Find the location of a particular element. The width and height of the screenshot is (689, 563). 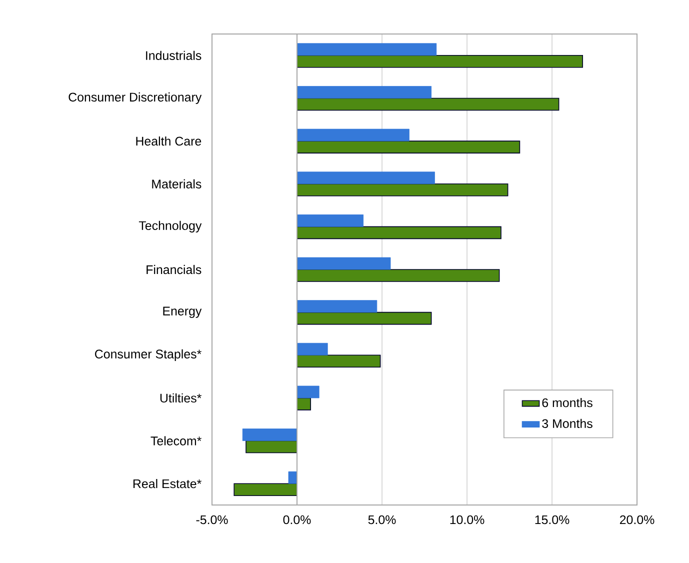

x-tick-label: 10.0% is located at coordinates (467, 519).